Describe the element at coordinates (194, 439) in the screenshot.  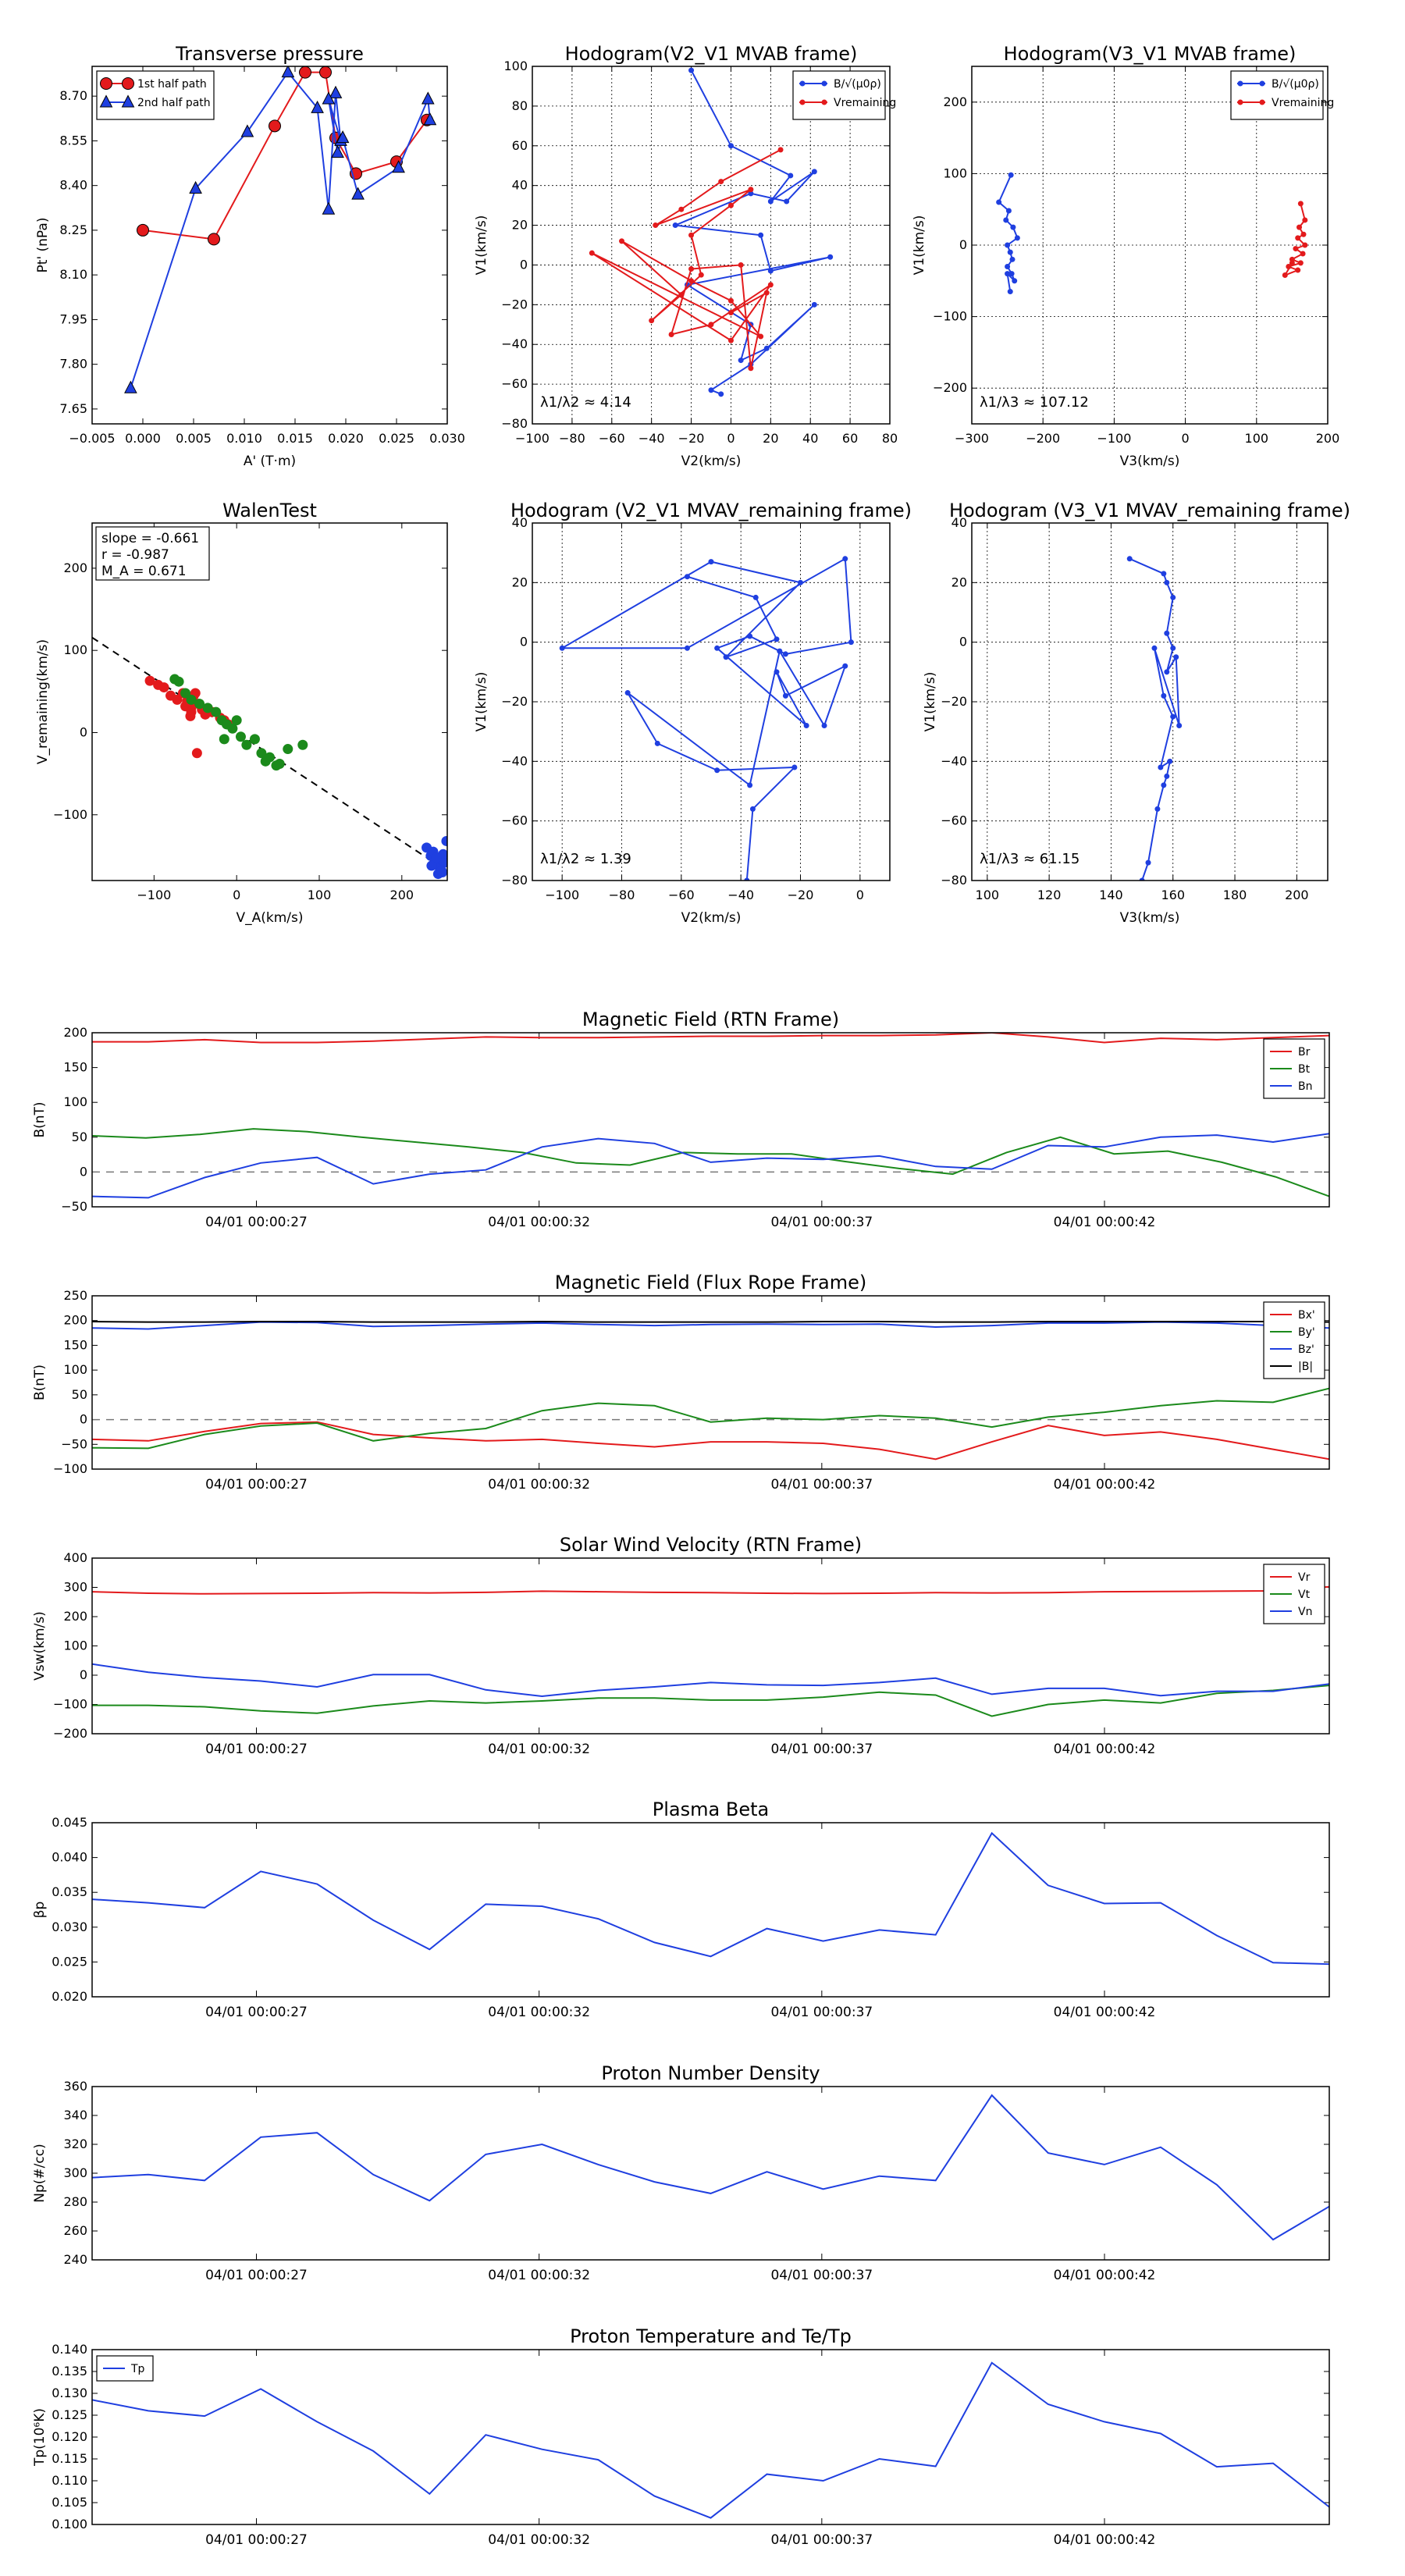
I see `x-tick-label: 0.005` at that location.